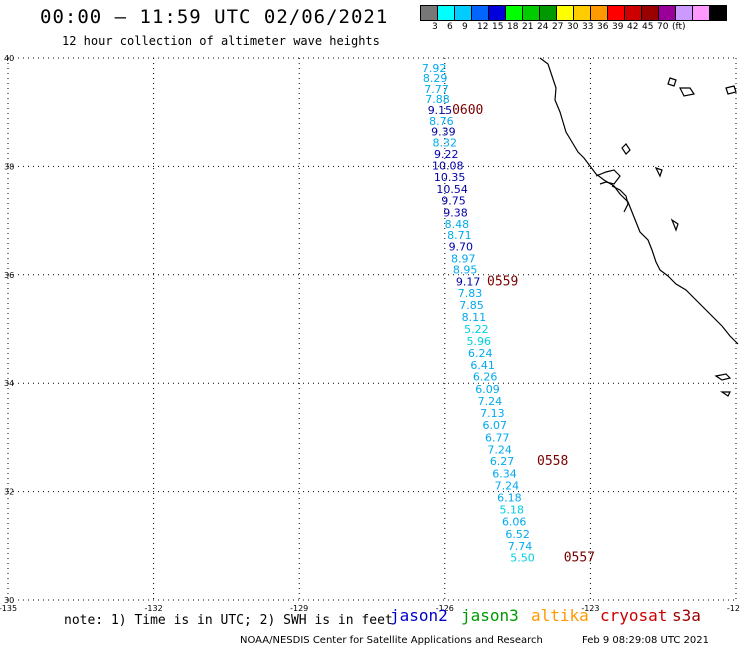 This screenshot has height=650, width=740. What do you see at coordinates (552, 461) in the screenshot?
I see `pass-time-label: 0558` at bounding box center [552, 461].